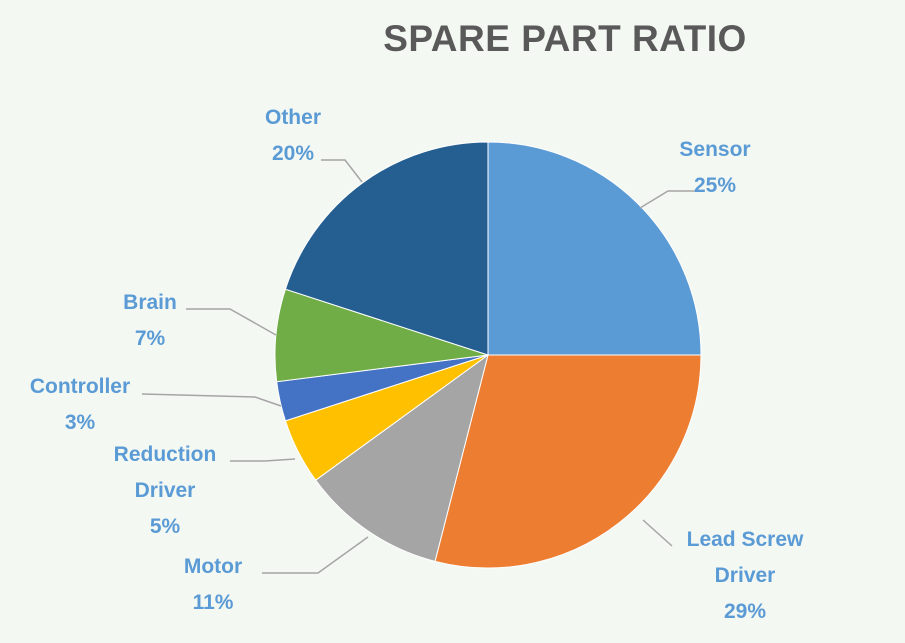  What do you see at coordinates (401, 457) in the screenshot?
I see `pie-slice-motor` at bounding box center [401, 457].